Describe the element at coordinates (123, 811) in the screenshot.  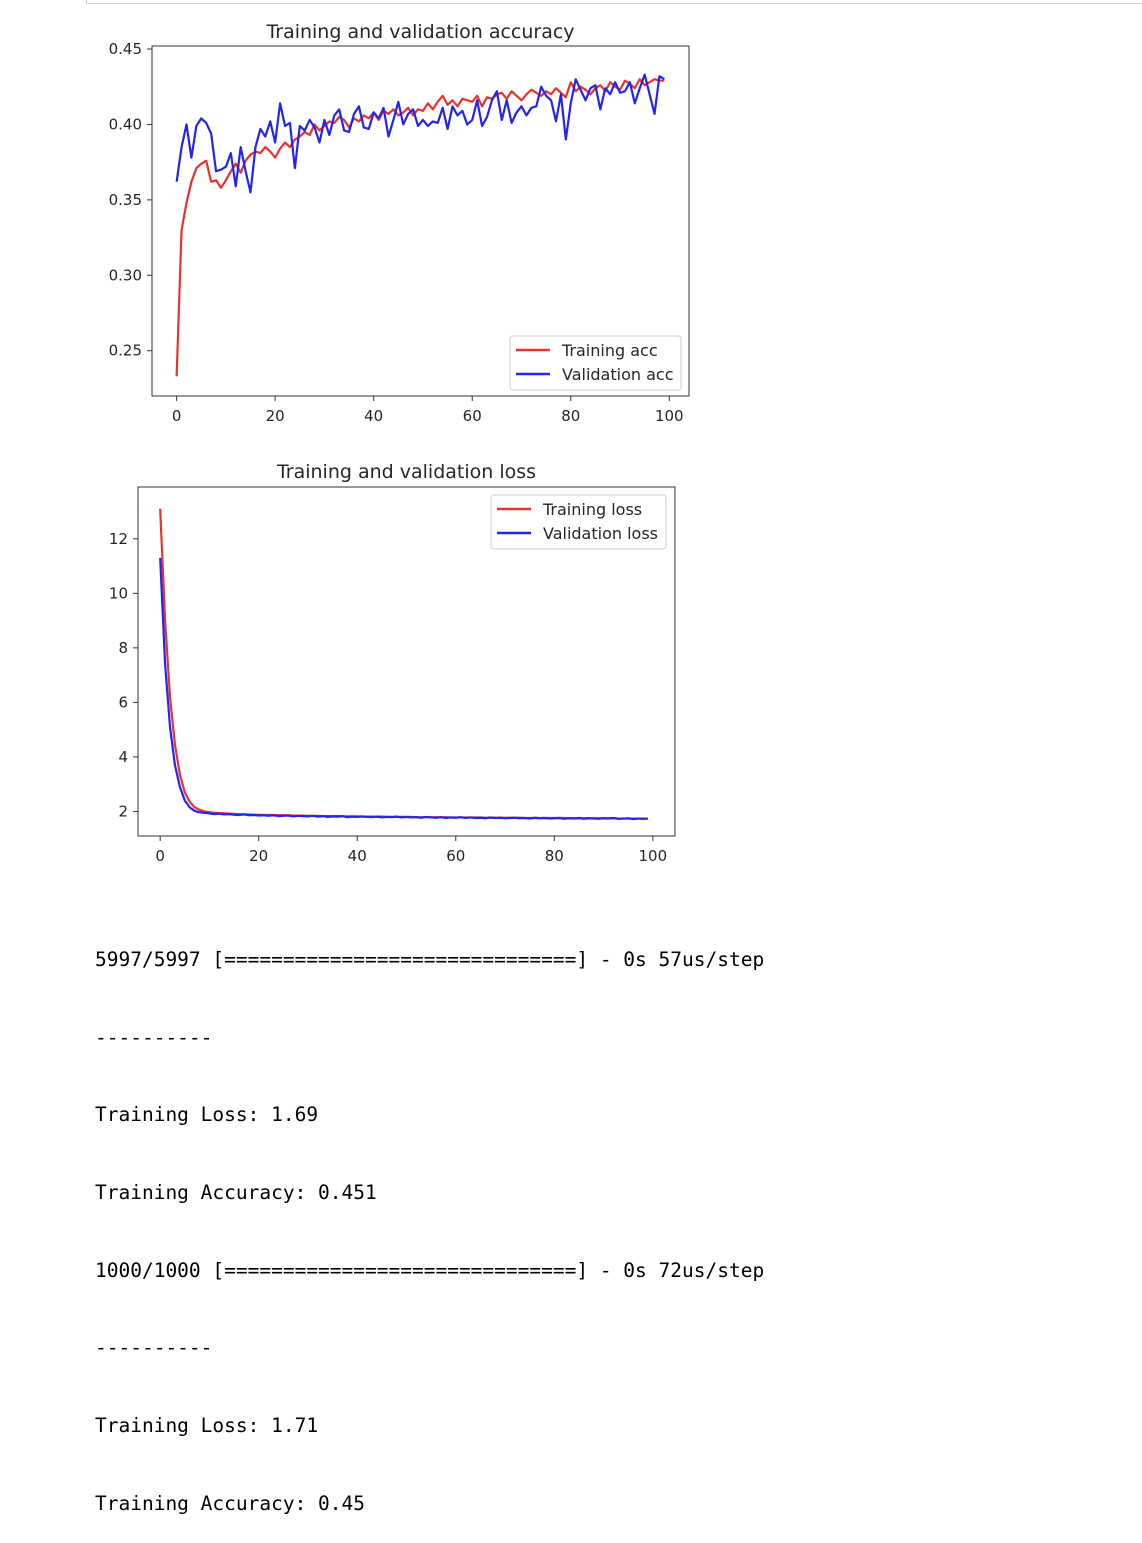
I see `y-tick-label: 2` at that location.